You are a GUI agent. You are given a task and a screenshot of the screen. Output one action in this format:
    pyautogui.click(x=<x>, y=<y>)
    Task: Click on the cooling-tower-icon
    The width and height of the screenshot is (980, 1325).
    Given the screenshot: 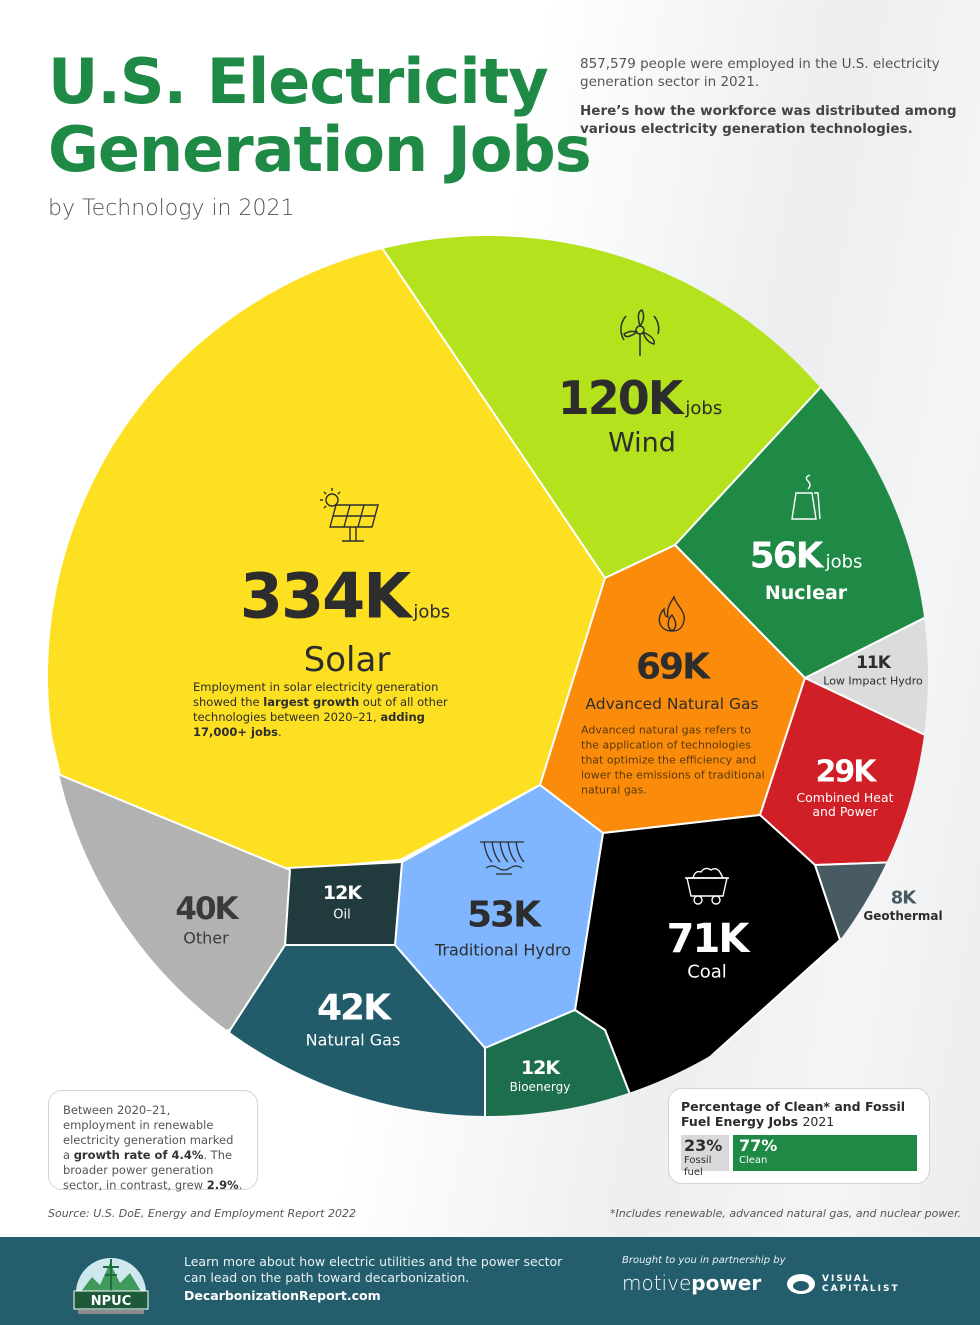 What is the action you would take?
    pyautogui.click(x=806, y=497)
    